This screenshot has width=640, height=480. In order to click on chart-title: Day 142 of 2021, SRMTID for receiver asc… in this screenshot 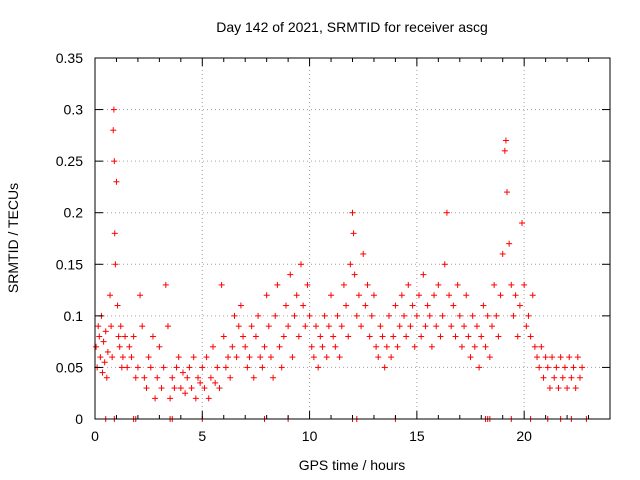, I will do `click(352, 27)`.